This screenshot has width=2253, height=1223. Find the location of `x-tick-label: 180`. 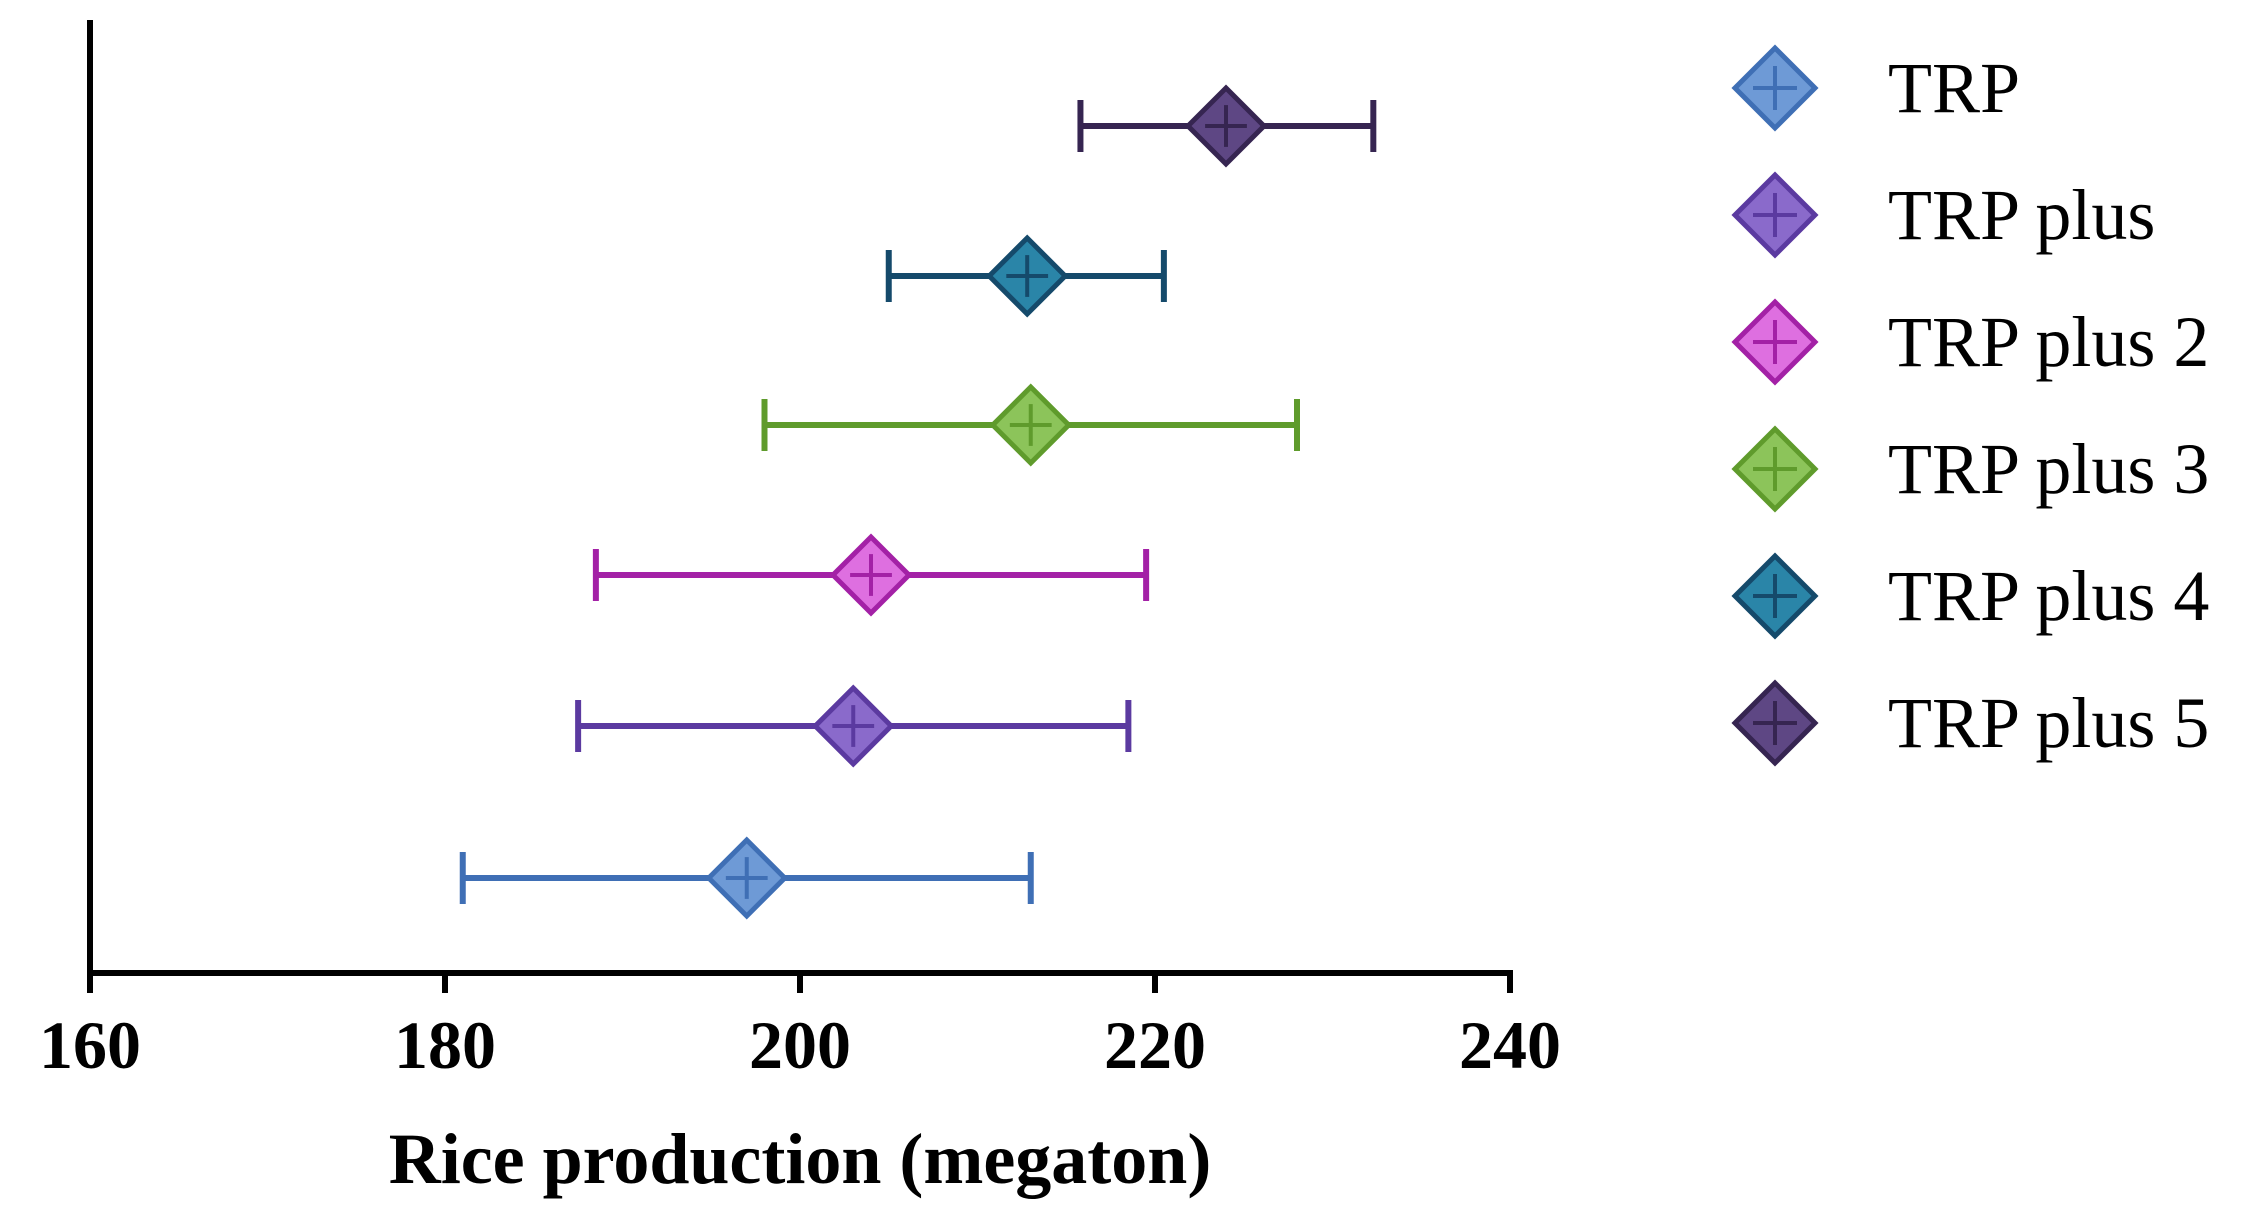

x-tick-label: 180 is located at coordinates (445, 1045).